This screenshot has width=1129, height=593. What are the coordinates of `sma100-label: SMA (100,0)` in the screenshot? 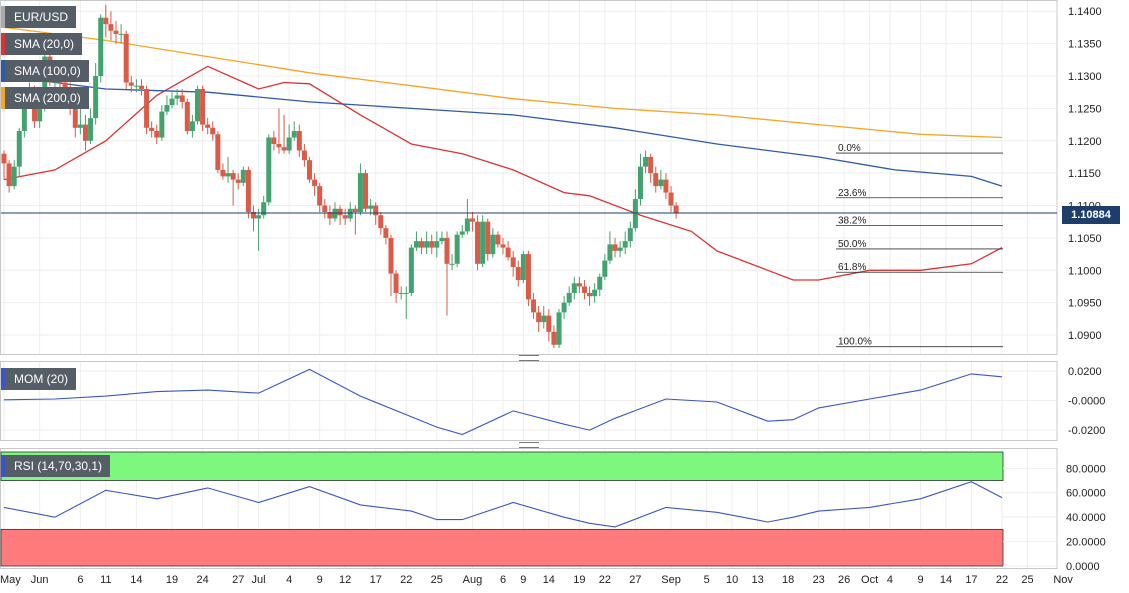 It's located at (45, 71).